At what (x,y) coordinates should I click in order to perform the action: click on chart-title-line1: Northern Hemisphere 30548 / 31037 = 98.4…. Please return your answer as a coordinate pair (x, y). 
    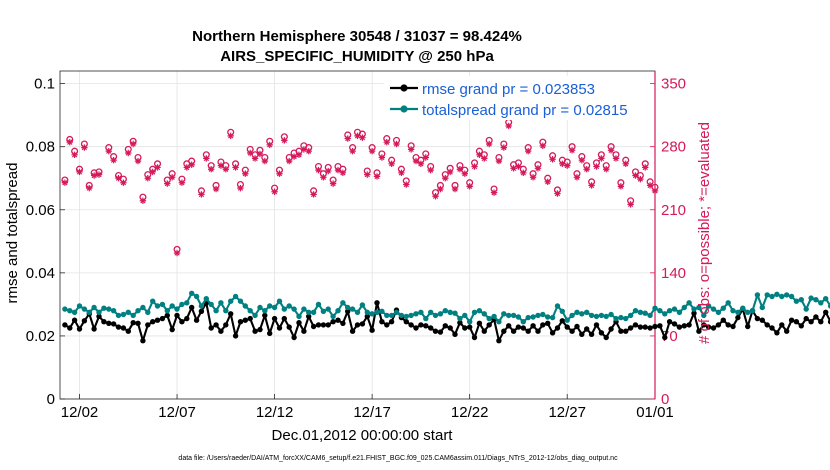
    Looking at the image, I should click on (357, 36).